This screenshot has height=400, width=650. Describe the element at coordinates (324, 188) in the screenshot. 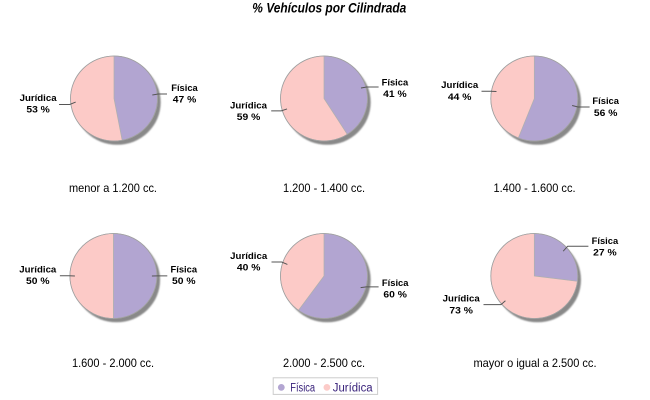

I see `svg-text: 1.200 - 1.400 cc.` at that location.